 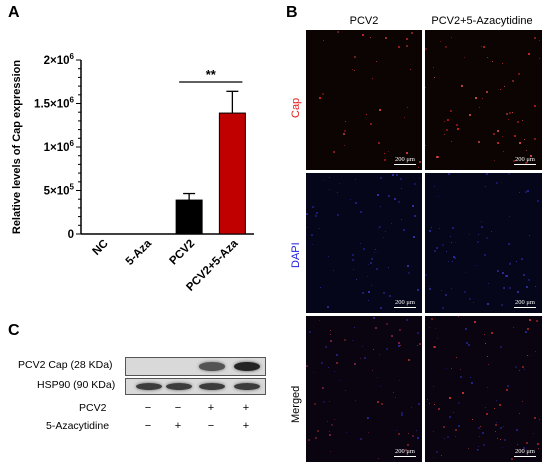 What do you see at coordinates (65, 365) in the screenshot?
I see `blot-label-cap: PCV2 Cap (28 KDa)` at bounding box center [65, 365].